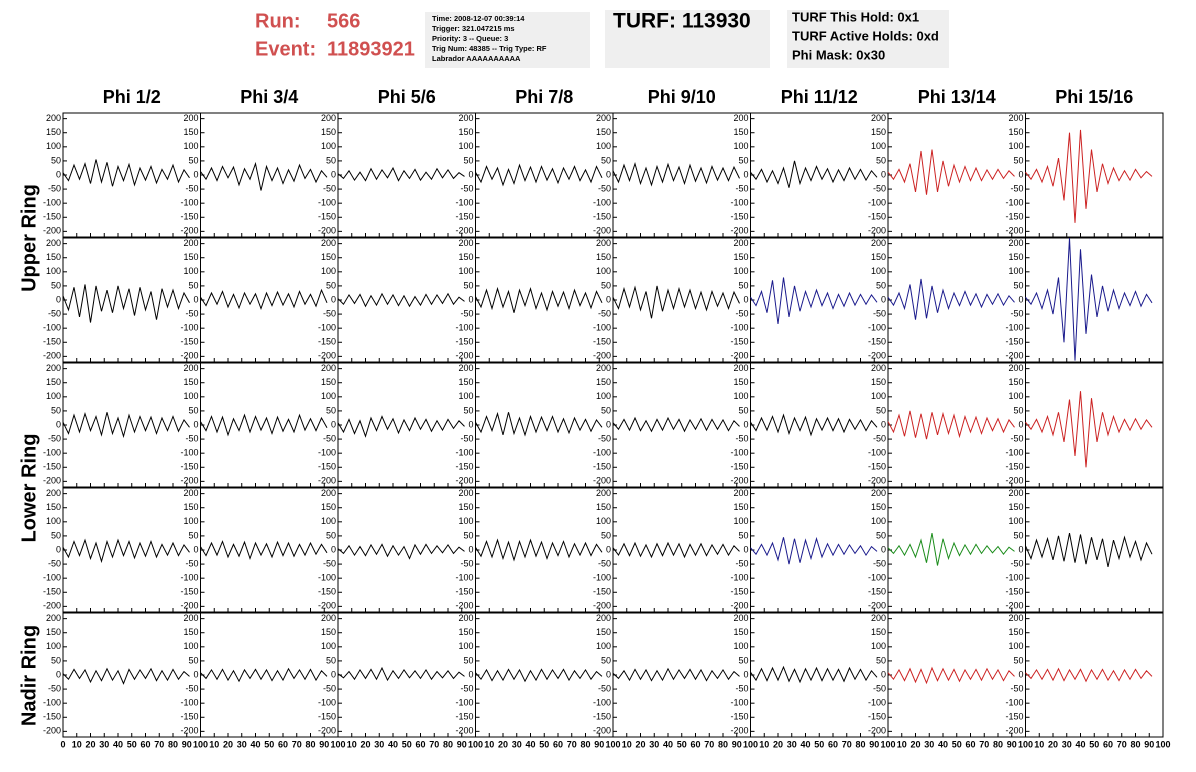 The height and width of the screenshot is (772, 1196). I want to click on x-tick-label: 100, so click(612, 744).